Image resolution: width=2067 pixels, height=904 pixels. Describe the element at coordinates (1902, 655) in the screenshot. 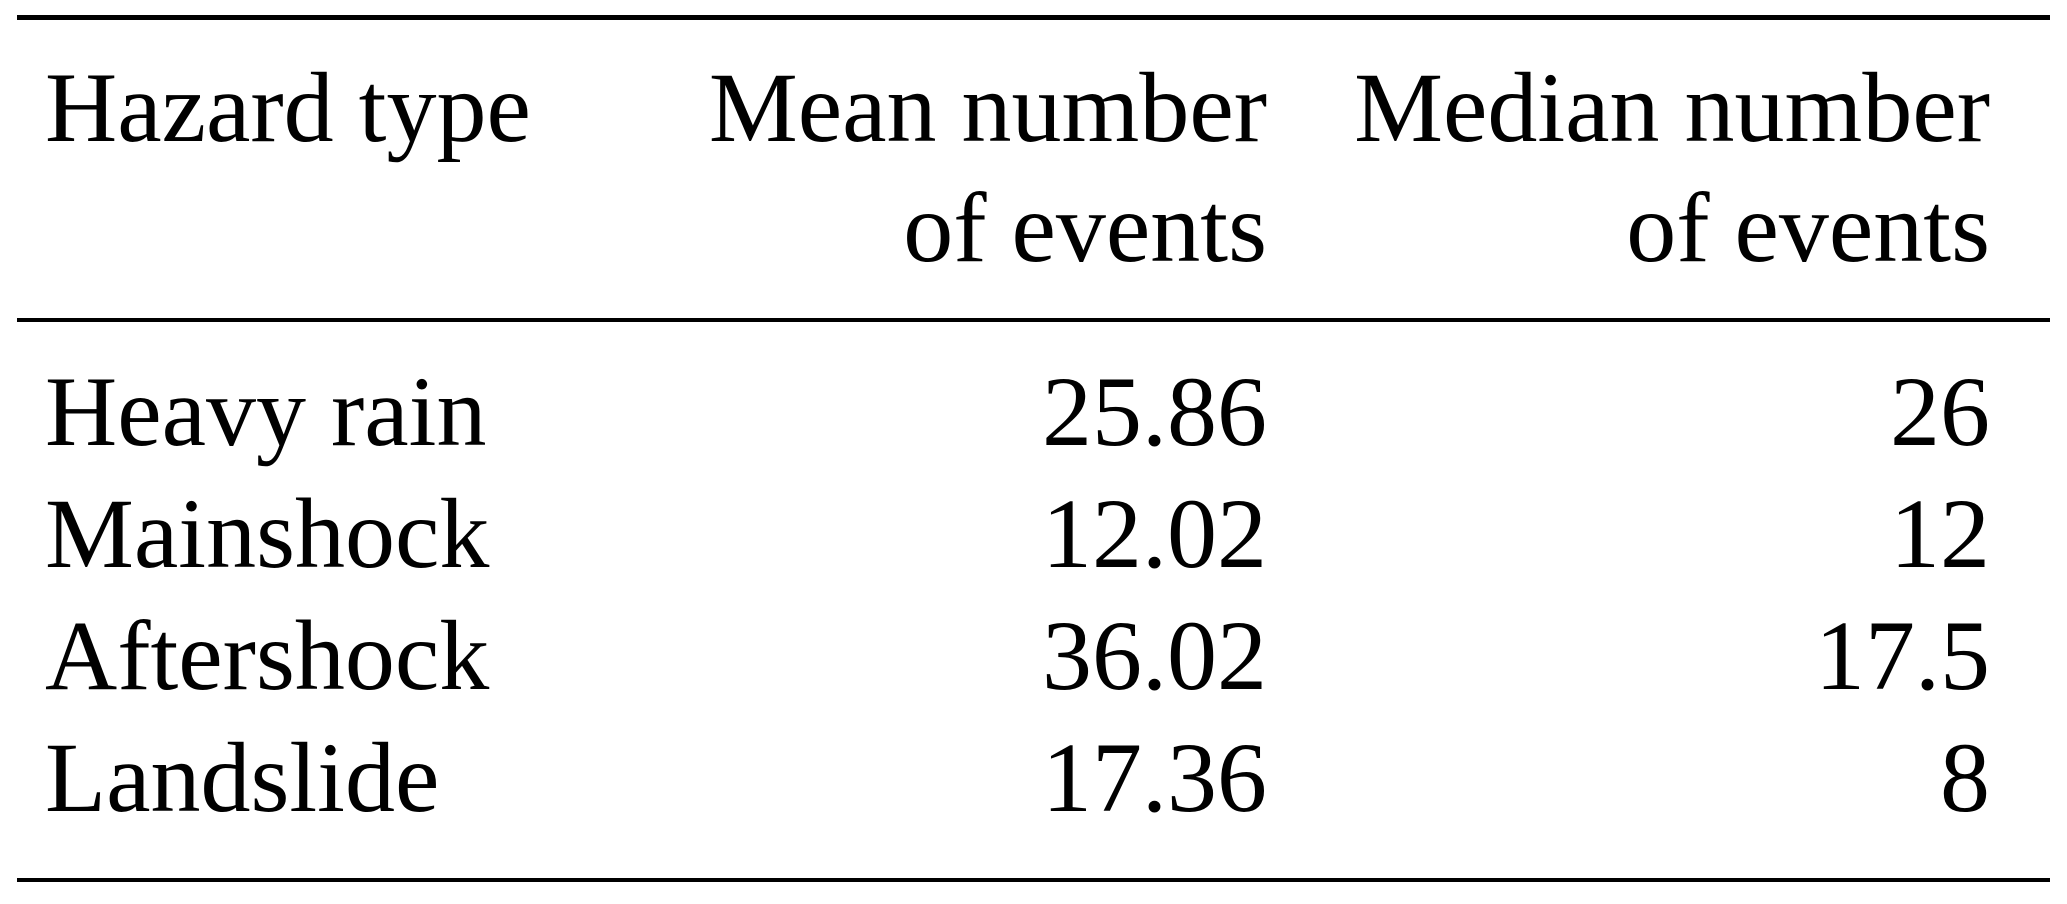

I see `median-events-cell: 17.5` at that location.